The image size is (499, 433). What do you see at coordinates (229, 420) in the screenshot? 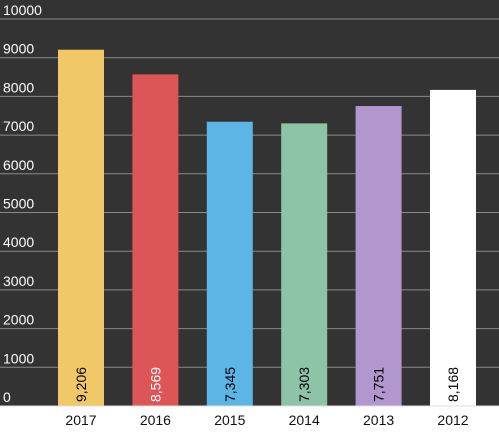
I see `x-tick-label: 2015` at bounding box center [229, 420].